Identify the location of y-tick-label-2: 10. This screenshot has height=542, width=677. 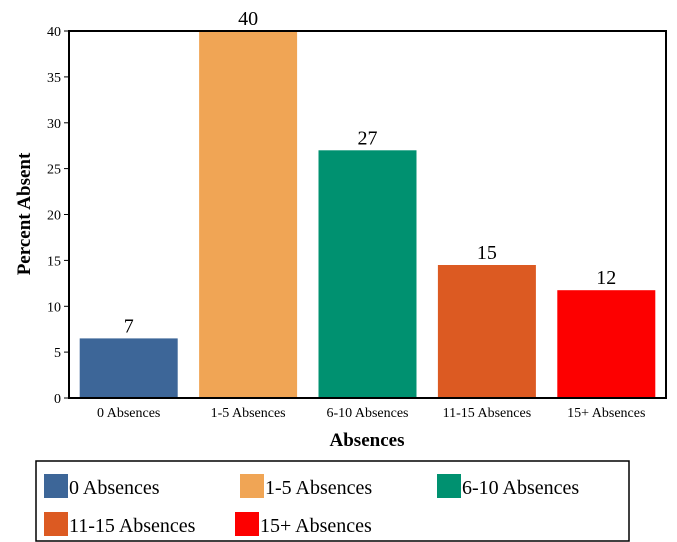
(54, 307).